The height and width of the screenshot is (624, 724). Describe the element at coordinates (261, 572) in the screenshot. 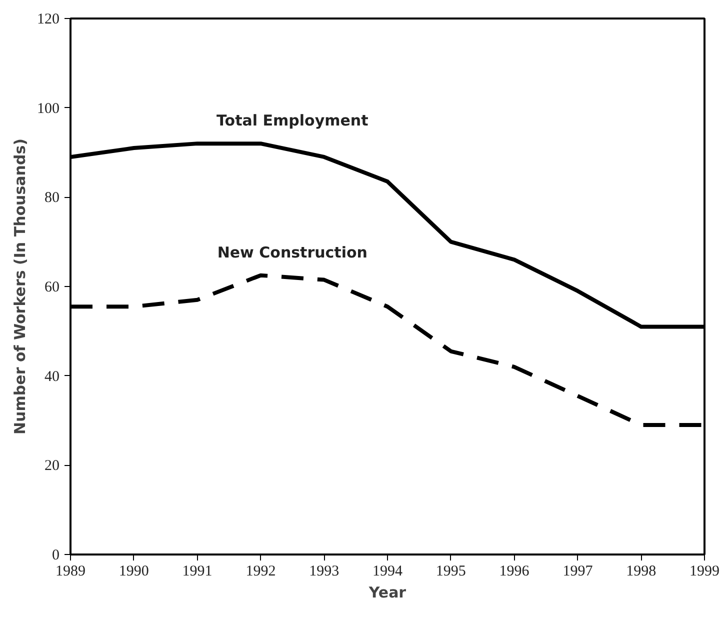

I see `x-tick-label: 1992` at that location.